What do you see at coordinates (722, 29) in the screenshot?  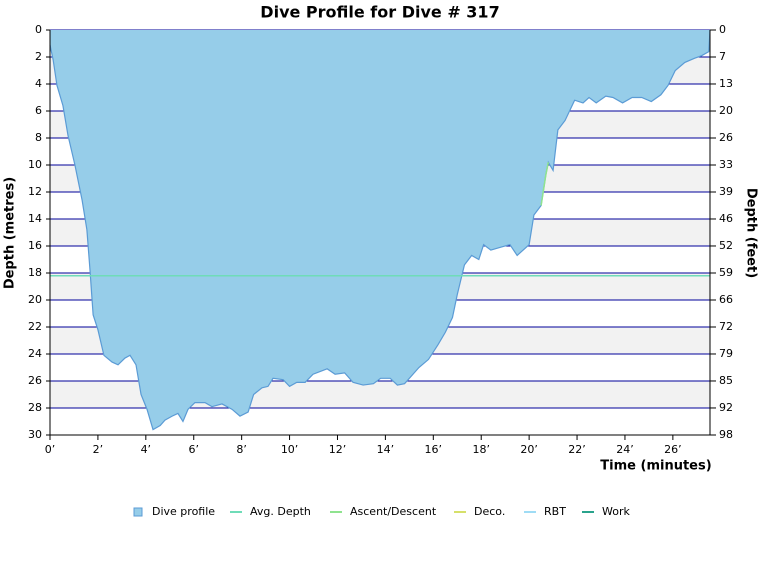 I see `y2-tick-label: 0` at bounding box center [722, 29].